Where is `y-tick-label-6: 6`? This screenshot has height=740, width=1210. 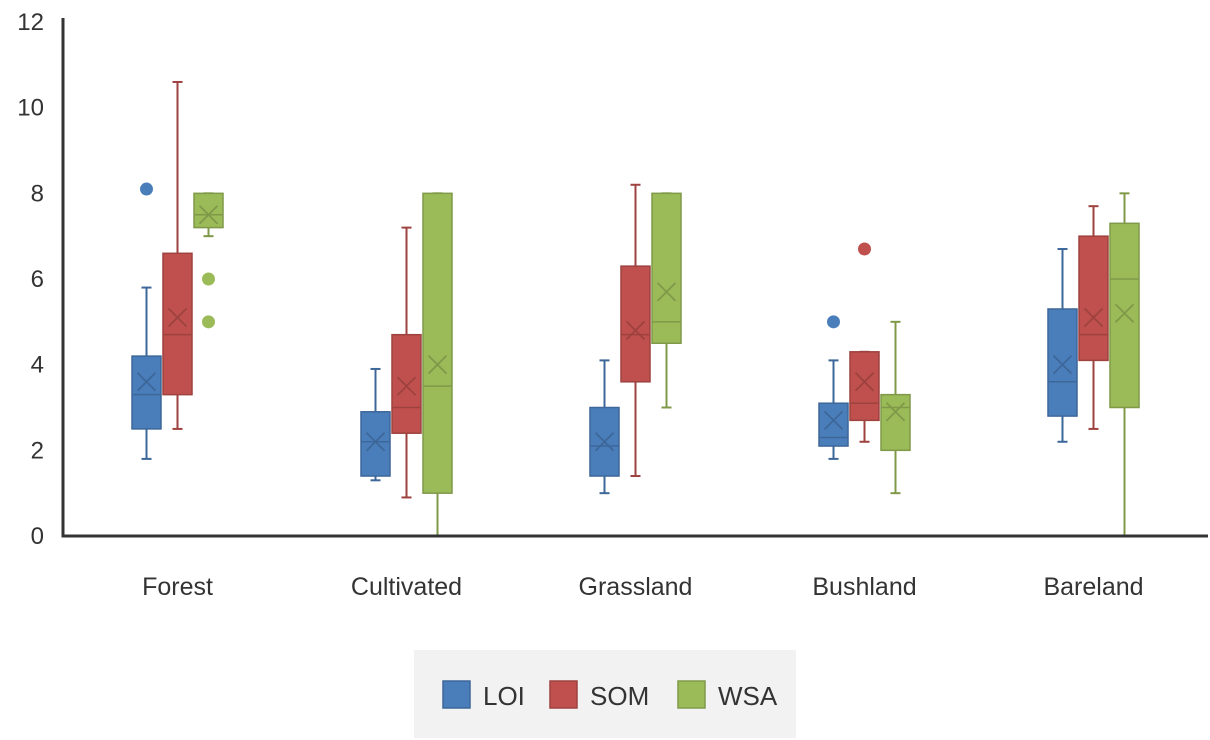
y-tick-label-6: 6 is located at coordinates (37, 279).